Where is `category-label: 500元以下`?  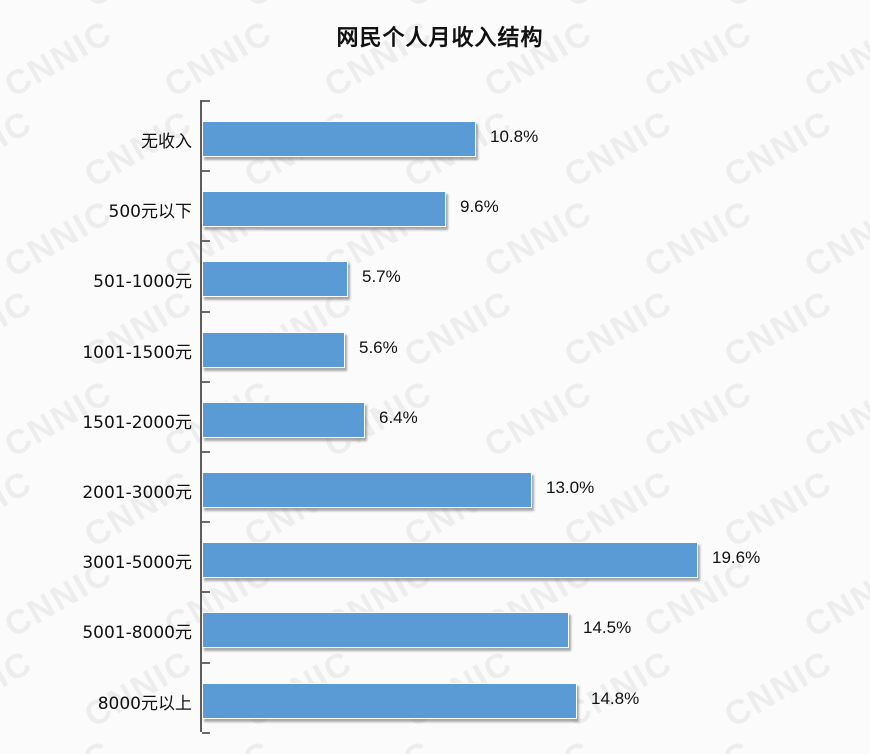
category-label: 500元以下 is located at coordinates (150, 212).